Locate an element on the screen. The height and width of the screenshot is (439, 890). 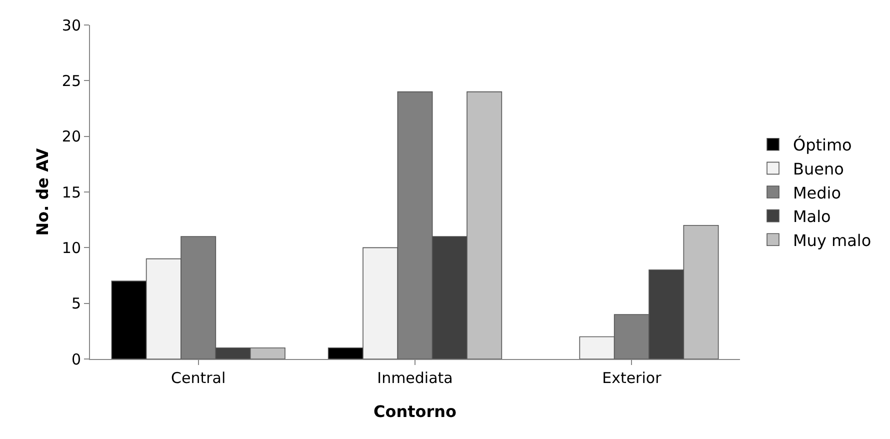
x-axis-title: Contorno is located at coordinates (415, 411).